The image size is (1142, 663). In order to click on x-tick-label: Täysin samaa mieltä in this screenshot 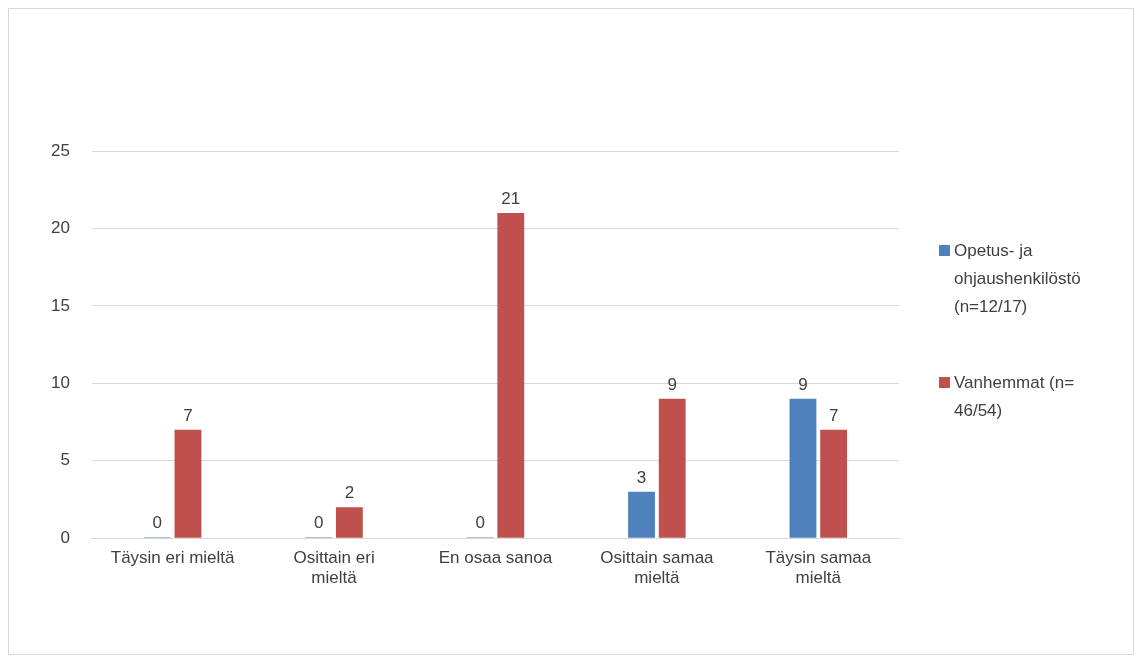, I will do `click(818, 568)`.